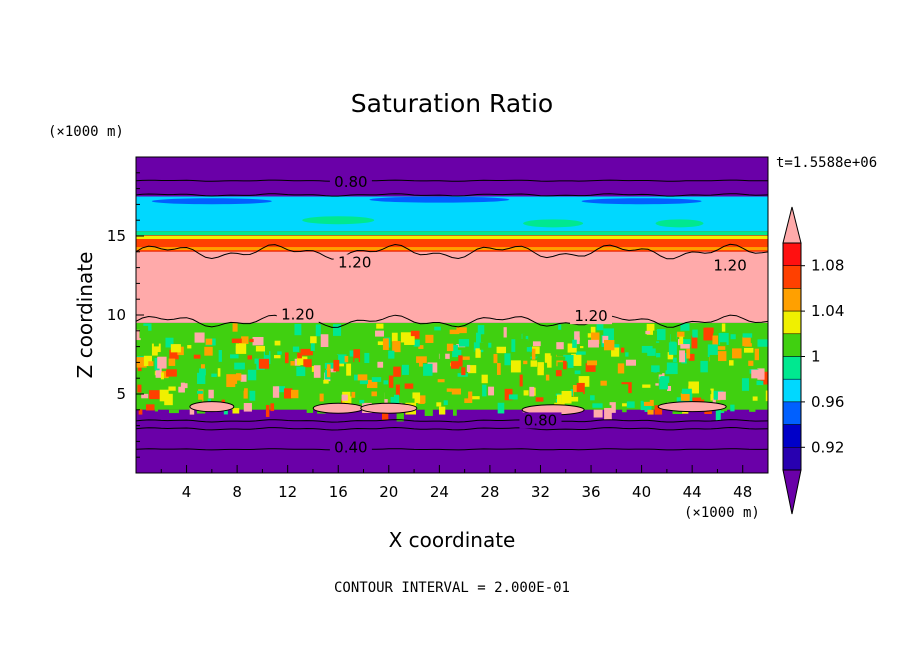 This screenshot has width=904, height=654. Describe the element at coordinates (439, 492) in the screenshot. I see `x-tick-label: 24` at that location.